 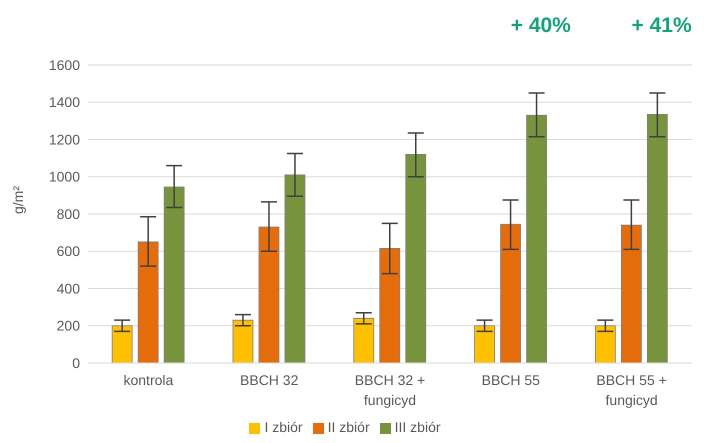 What do you see at coordinates (68, 251) in the screenshot?
I see `y-tick-label: 600` at bounding box center [68, 251].